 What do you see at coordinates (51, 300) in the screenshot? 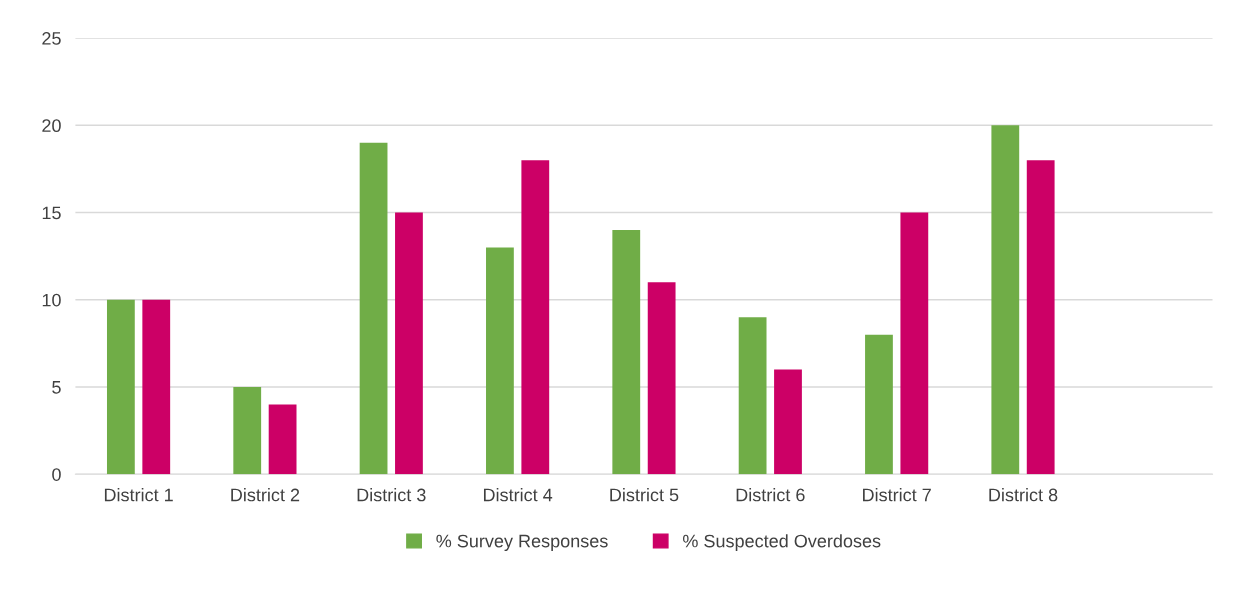
I see `y-tick-label: 10` at bounding box center [51, 300].